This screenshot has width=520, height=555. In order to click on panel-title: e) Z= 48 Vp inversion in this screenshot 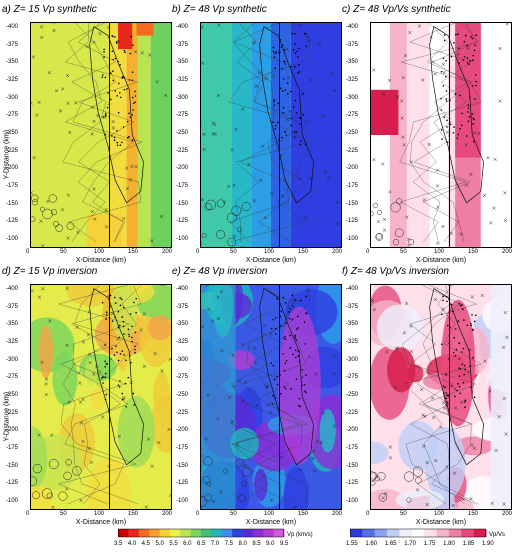, I will do `click(220, 271)`.